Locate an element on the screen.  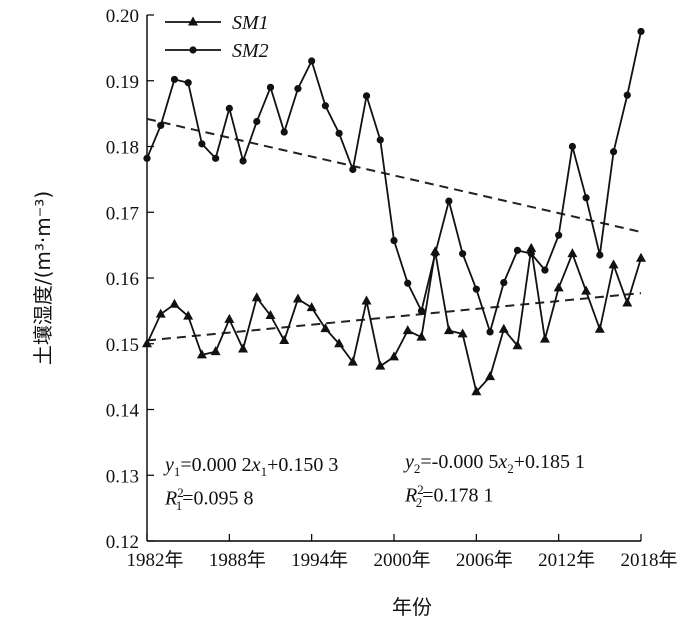
y-axis-title: 土壤湿度/(m³·m⁻³) is located at coordinates (43, 278).